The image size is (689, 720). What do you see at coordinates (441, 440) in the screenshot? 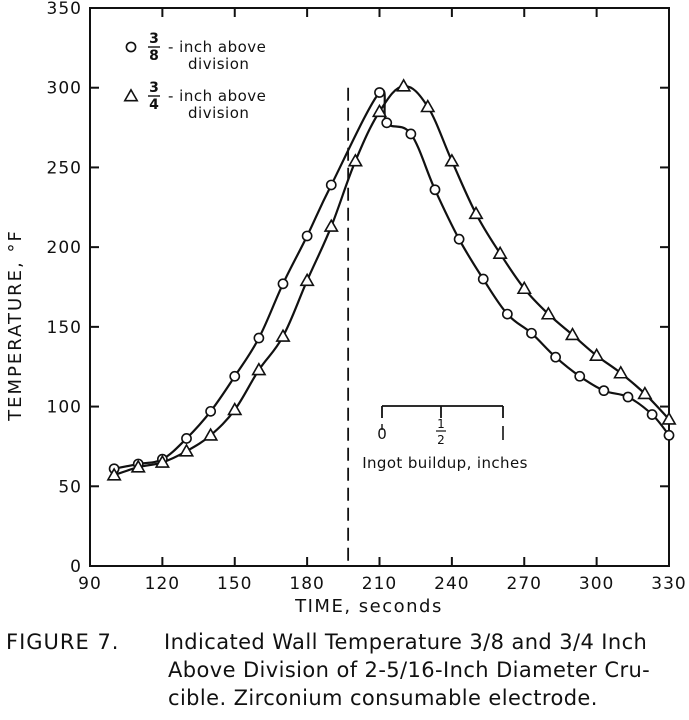
I see `scale-label-half-den: 2` at bounding box center [441, 440].